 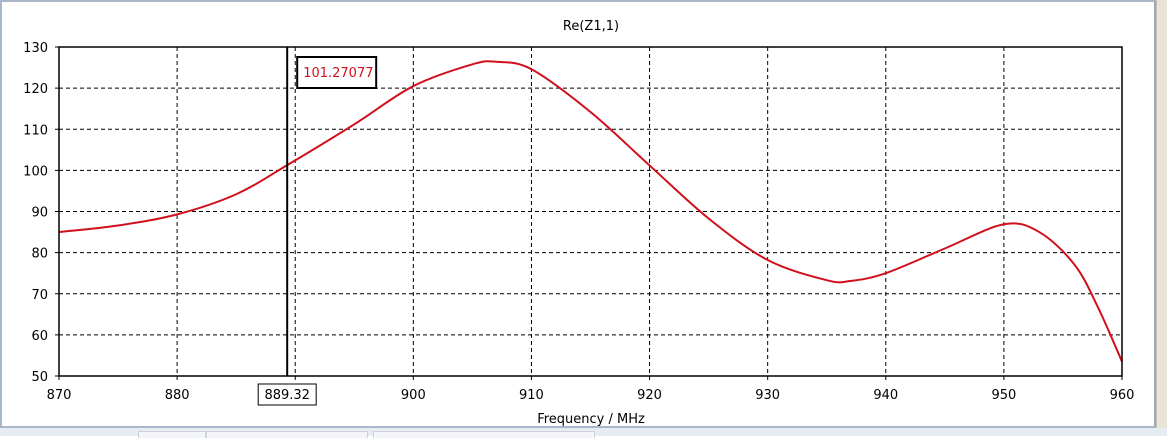 What do you see at coordinates (591, 26) in the screenshot?
I see `chart-title: Re(Z1,1)` at bounding box center [591, 26].